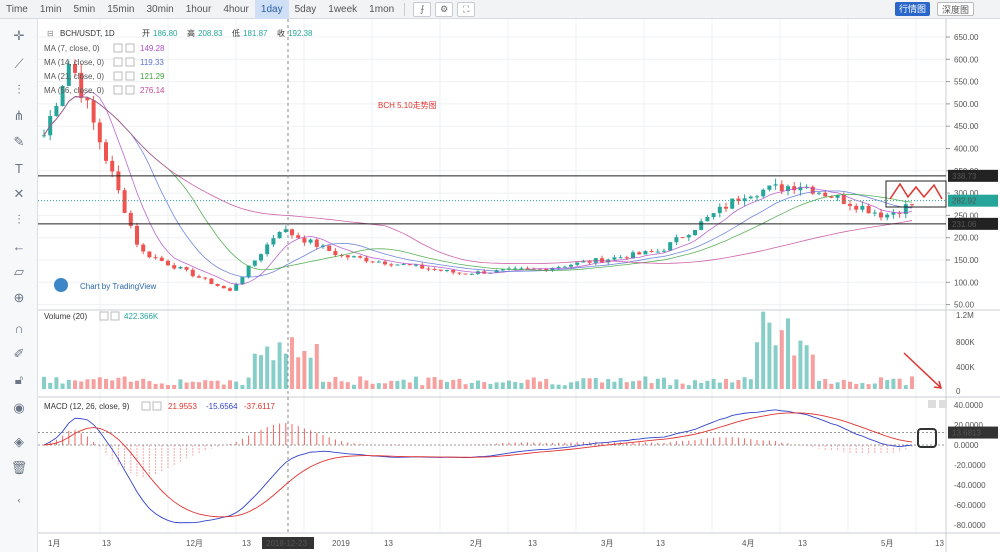  I want to click on lock-icon: 🔓︎, so click(19, 379).